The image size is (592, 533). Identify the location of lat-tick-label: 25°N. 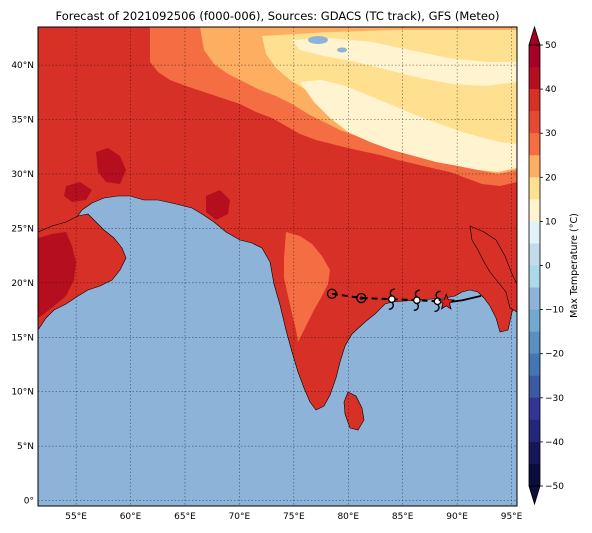
(22, 229).